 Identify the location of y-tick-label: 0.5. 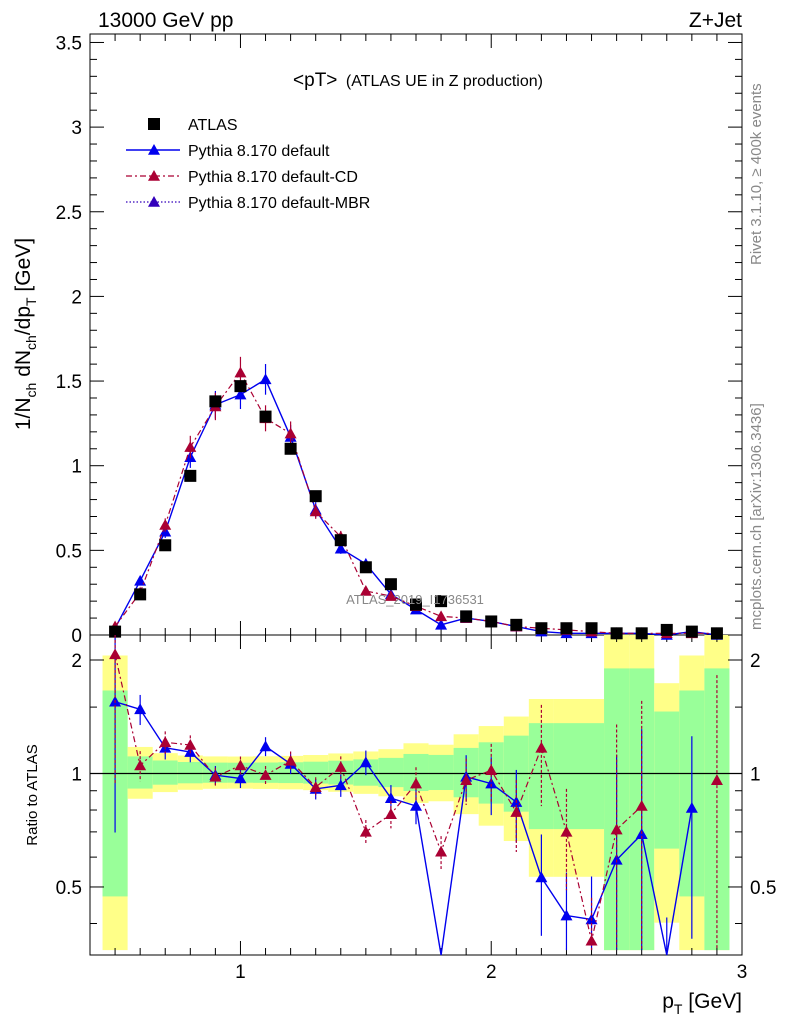
(69, 551).